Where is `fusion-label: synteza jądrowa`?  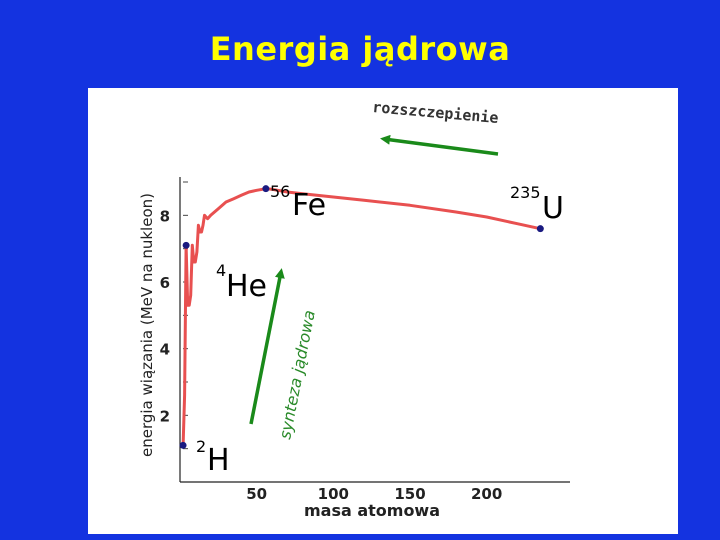
fusion-label: synteza jądrowa is located at coordinates (297, 375).